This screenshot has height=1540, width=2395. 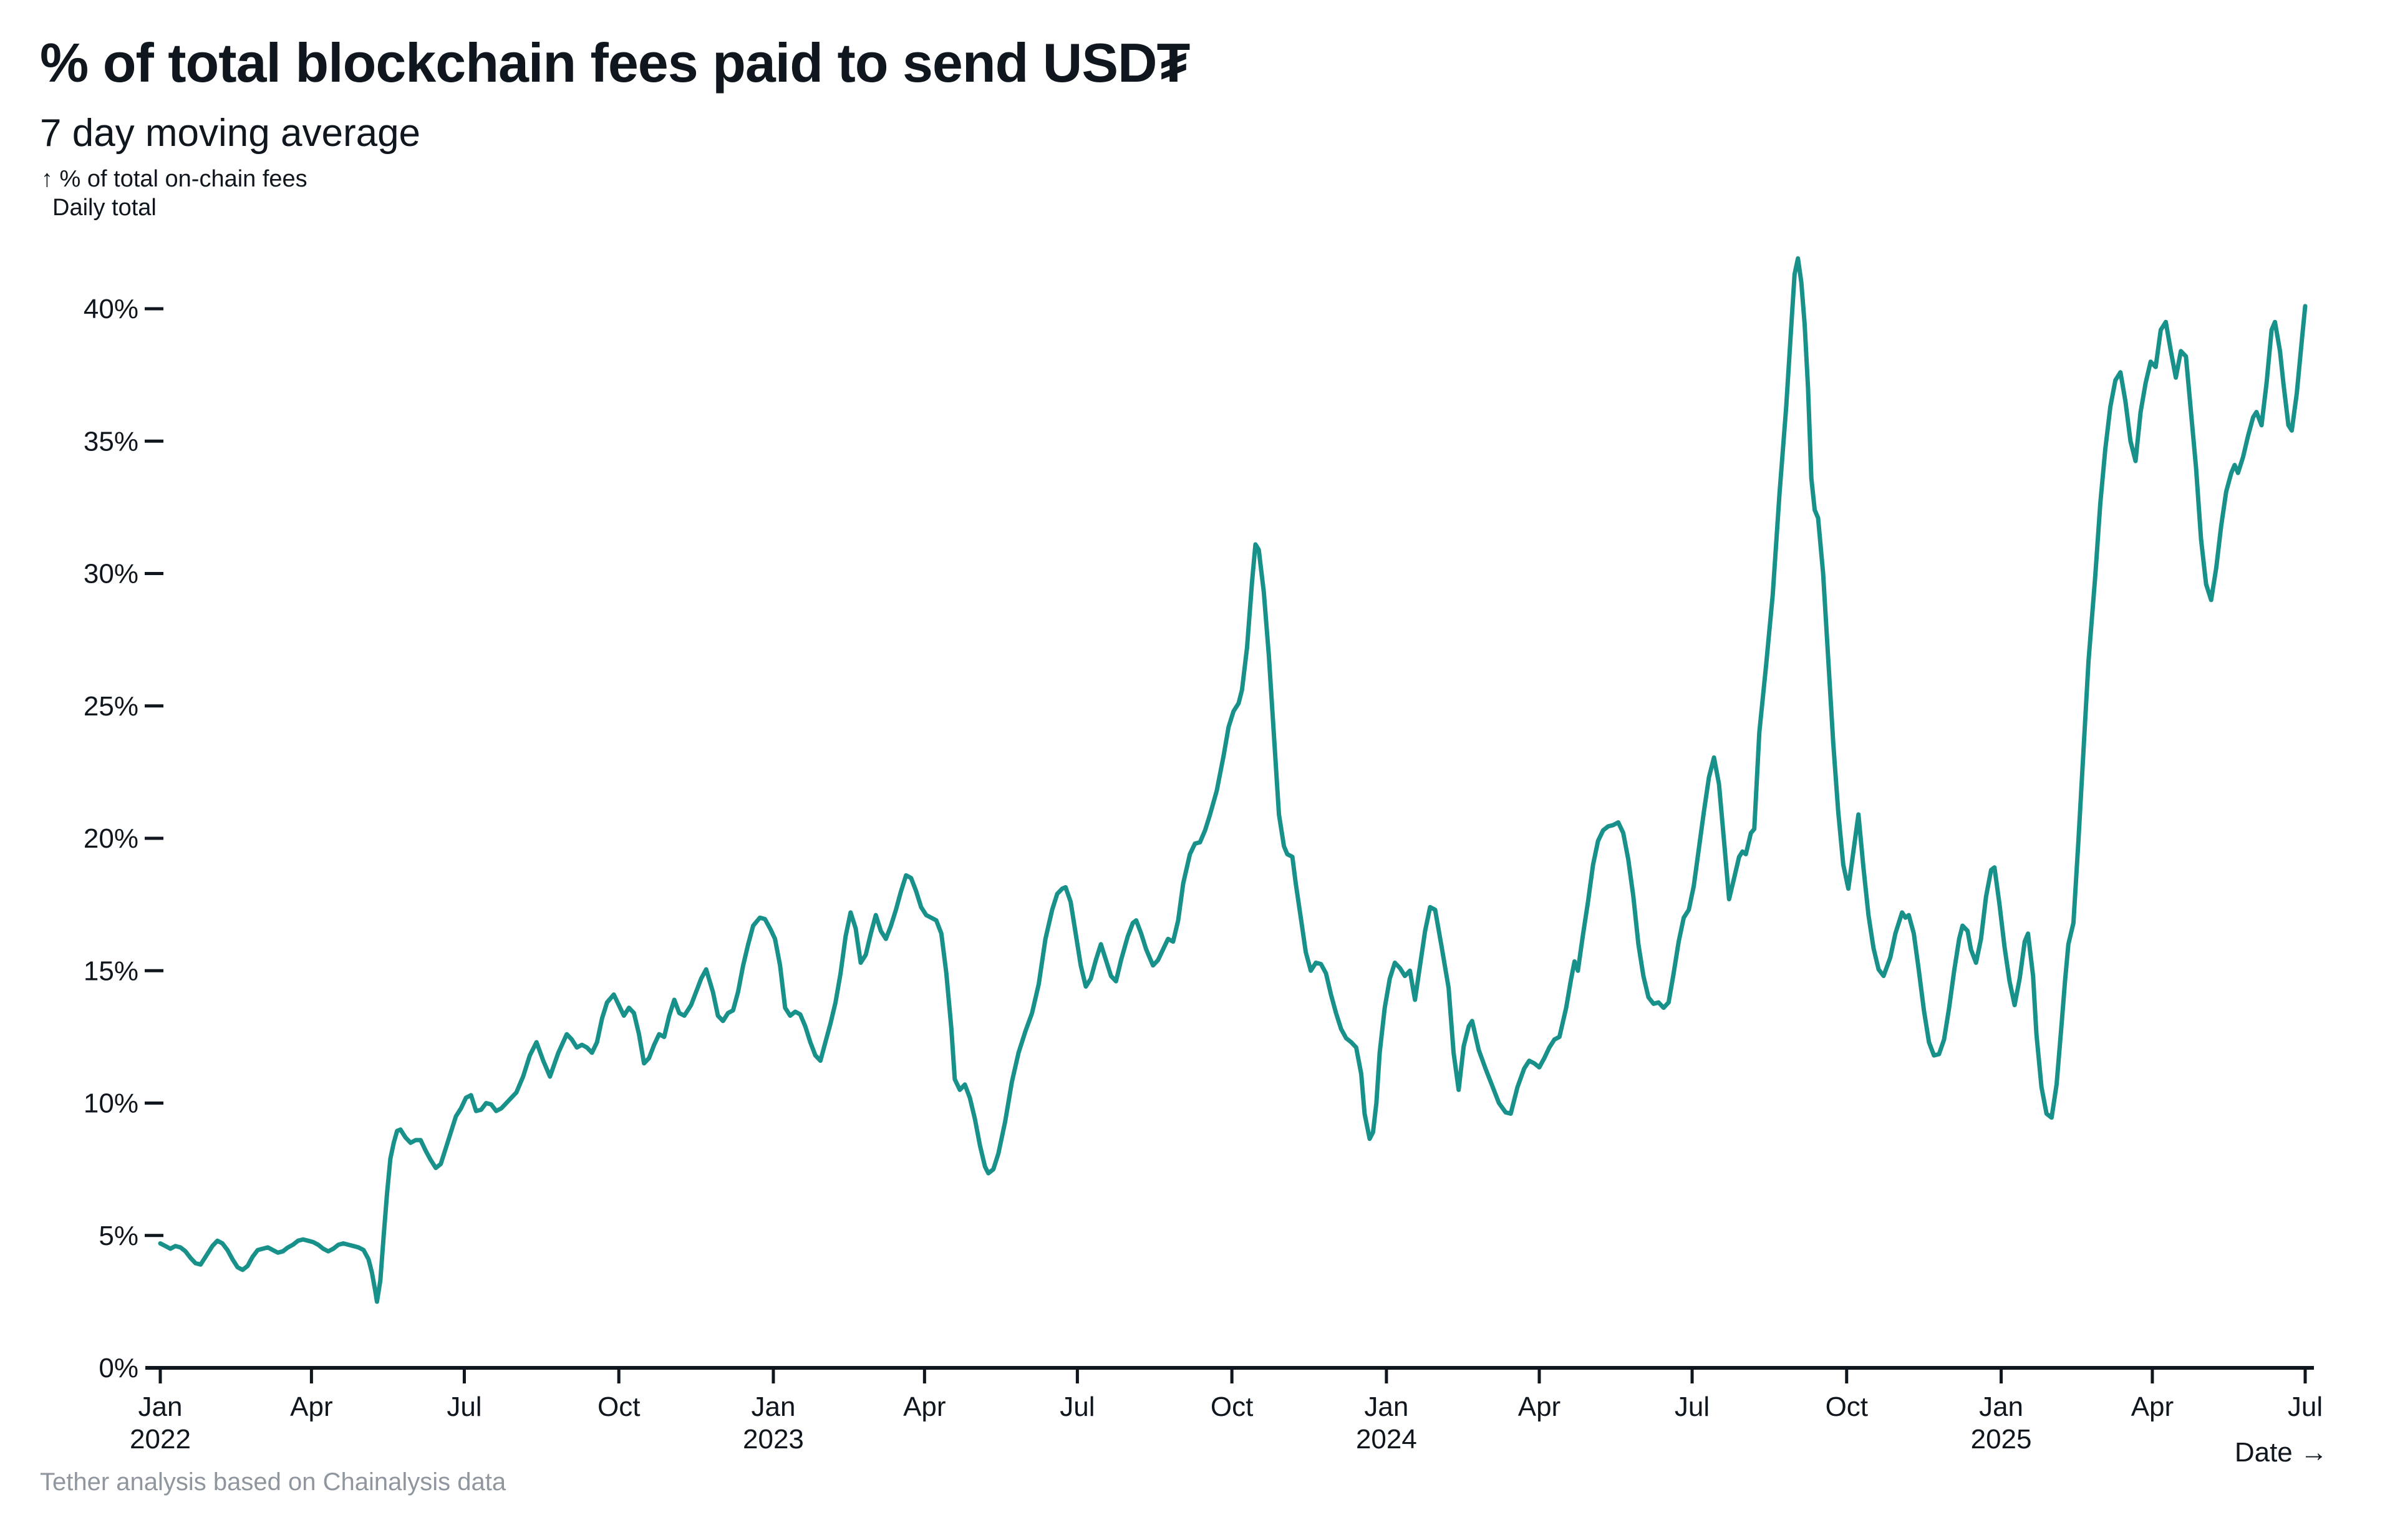 What do you see at coordinates (174, 193) in the screenshot?
I see `y-axis-annotation: ↑ % of total on-chain fees Daily total` at bounding box center [174, 193].